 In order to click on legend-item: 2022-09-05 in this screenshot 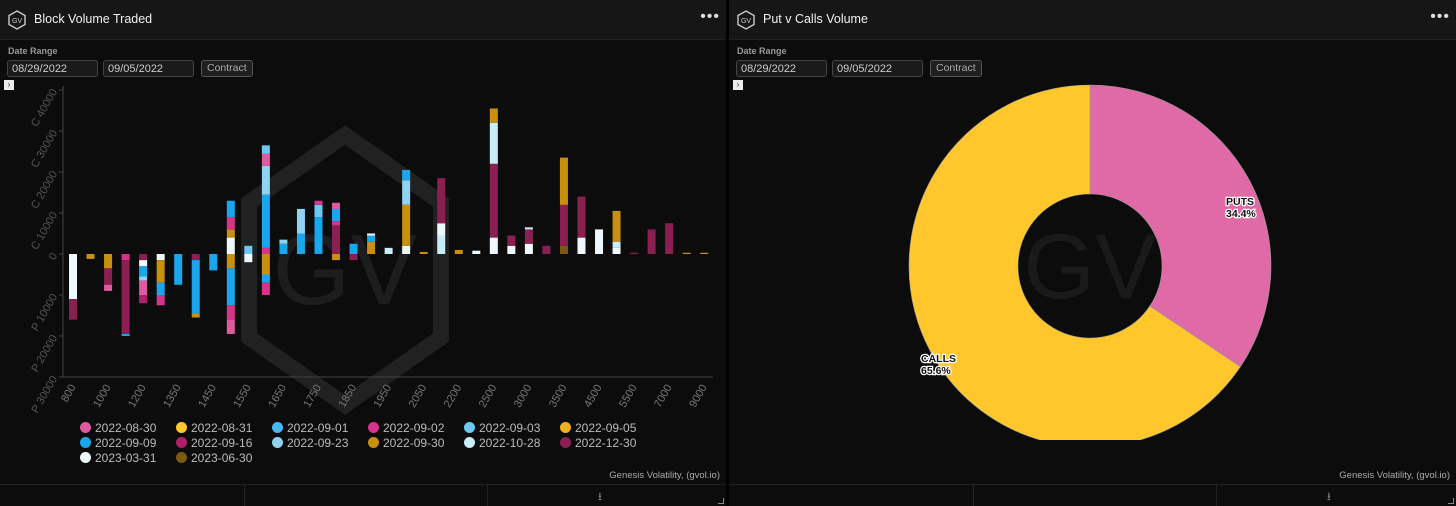, I will do `click(598, 428)`.